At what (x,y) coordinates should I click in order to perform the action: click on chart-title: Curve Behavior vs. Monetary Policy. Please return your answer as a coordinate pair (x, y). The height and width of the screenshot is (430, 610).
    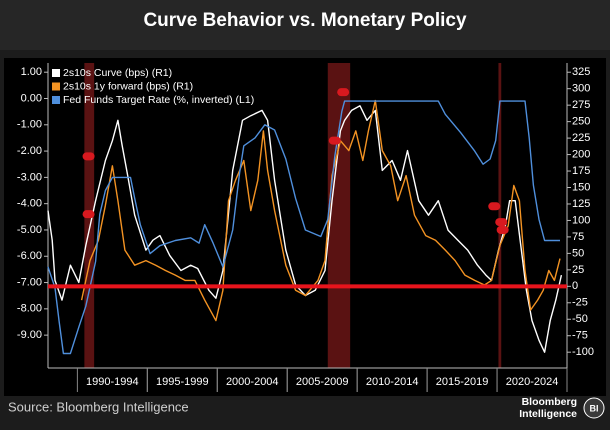
    Looking at the image, I should click on (305, 20).